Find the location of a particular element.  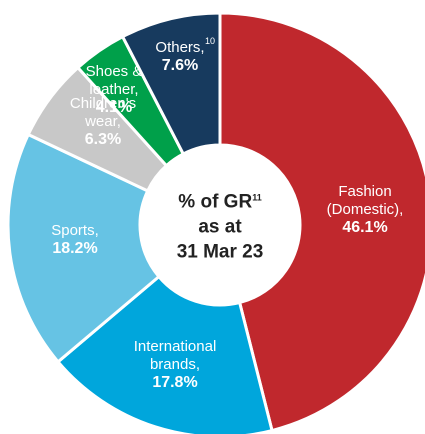

donut-hole is located at coordinates (220, 225).